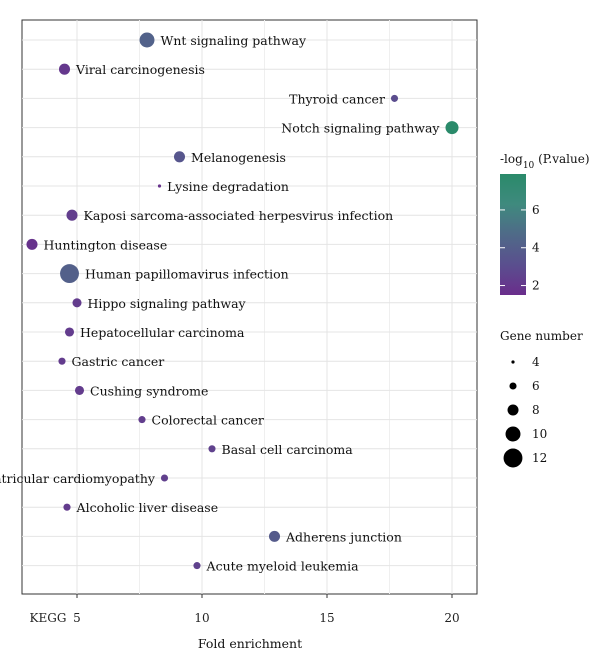 Image resolution: width=600 pixels, height=668 pixels. I want to click on color-legend-label: 6, so click(536, 210).